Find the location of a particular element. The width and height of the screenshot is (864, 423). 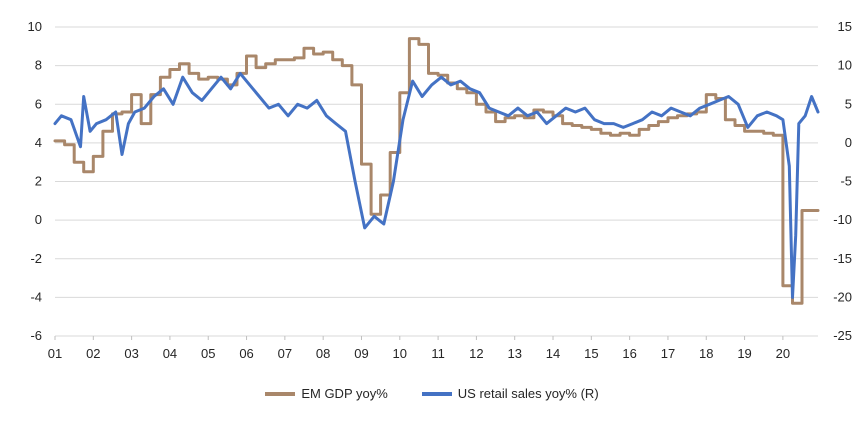

right-tick-label: 10 is located at coordinates (845, 65).